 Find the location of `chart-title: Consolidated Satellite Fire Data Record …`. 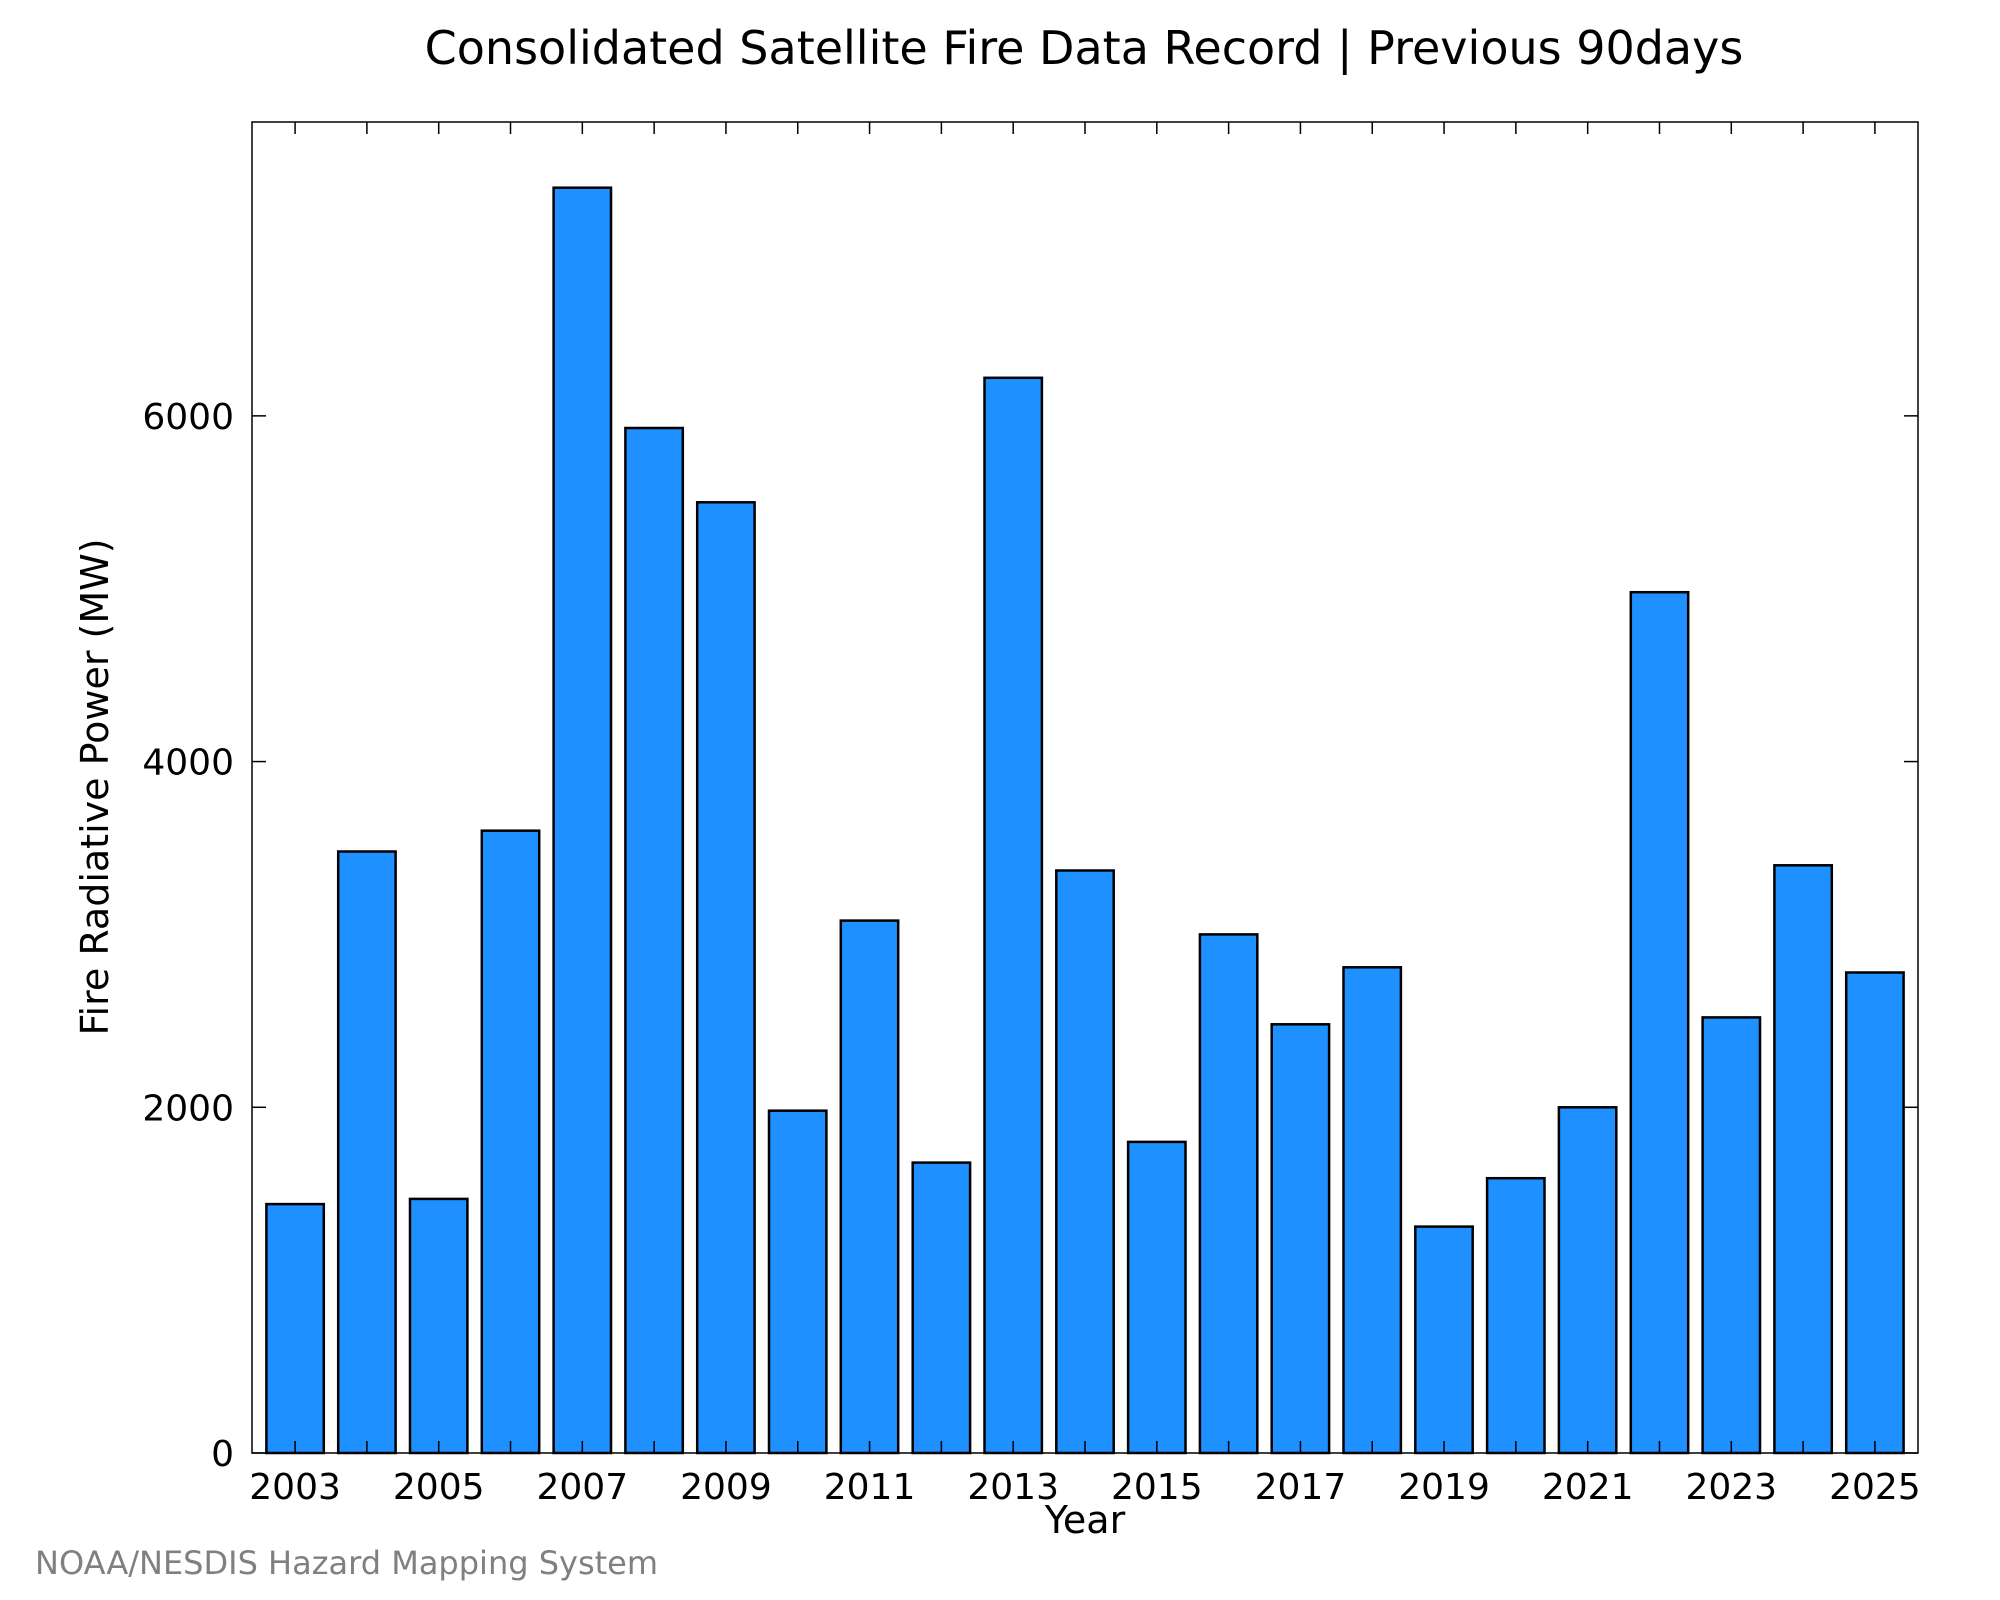

chart-title: Consolidated Satellite Fire Data Record … is located at coordinates (1084, 48).